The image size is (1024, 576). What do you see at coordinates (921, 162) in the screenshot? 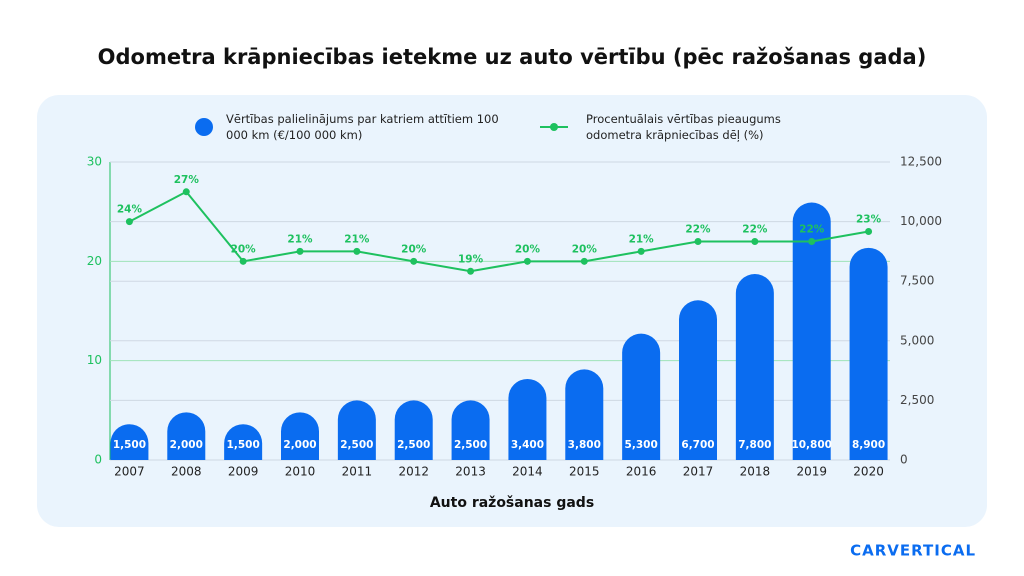
I see `y2-tick-label: 12,500` at bounding box center [921, 162].